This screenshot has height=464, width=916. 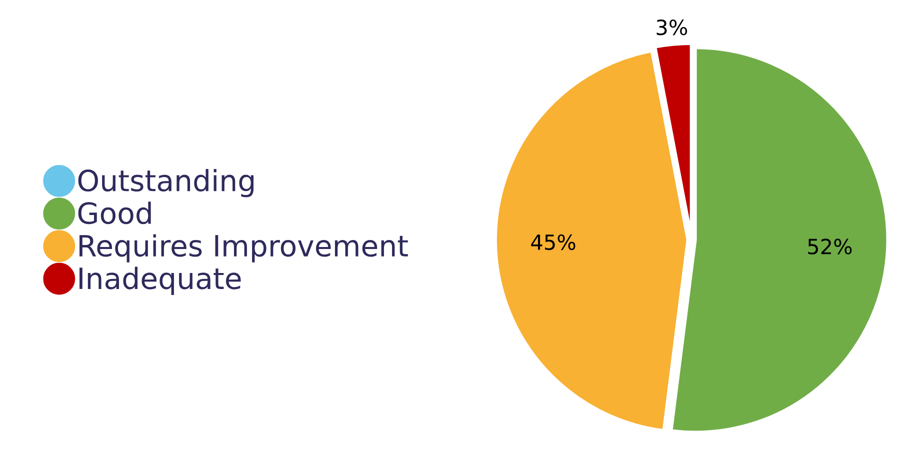 What do you see at coordinates (244, 248) in the screenshot?
I see `legend-label: Requires Improvement` at bounding box center [244, 248].